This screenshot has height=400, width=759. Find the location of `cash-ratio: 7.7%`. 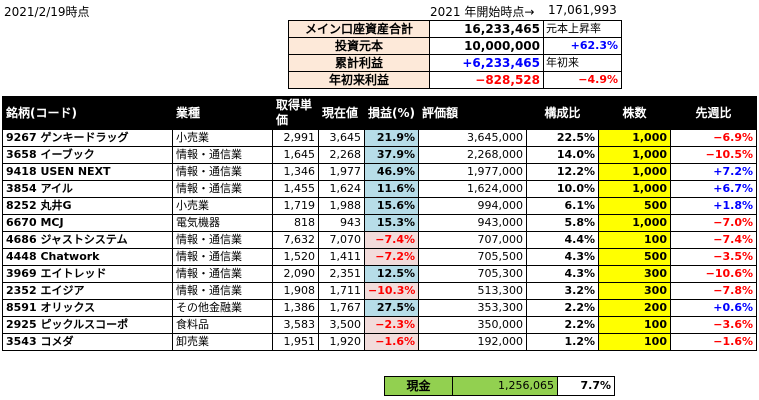

cash-ratio: 7.7% is located at coordinates (586, 386).